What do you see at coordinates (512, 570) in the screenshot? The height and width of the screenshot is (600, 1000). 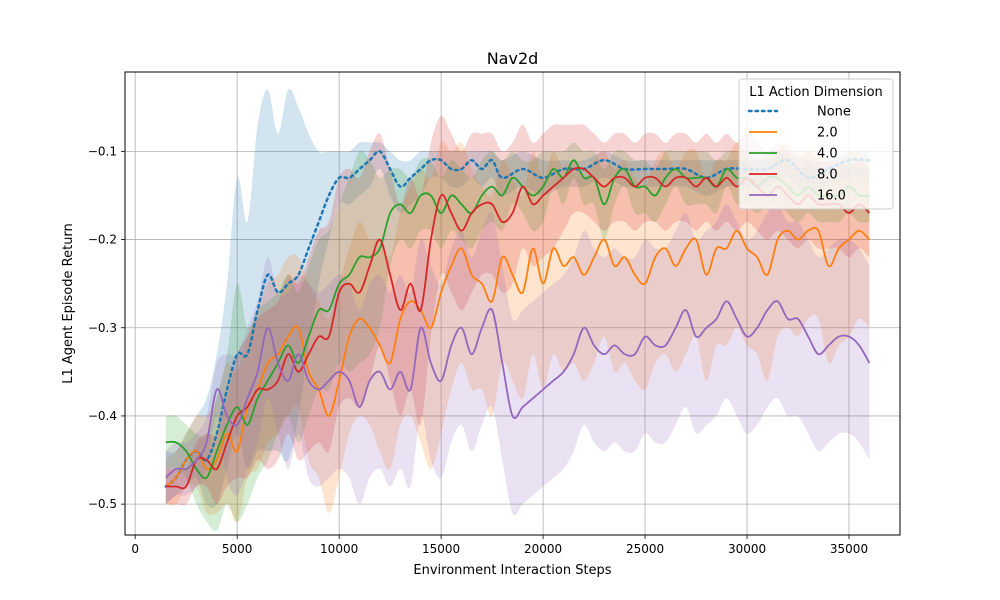 I see `x-axis-label: Environment Interaction Steps` at bounding box center [512, 570].